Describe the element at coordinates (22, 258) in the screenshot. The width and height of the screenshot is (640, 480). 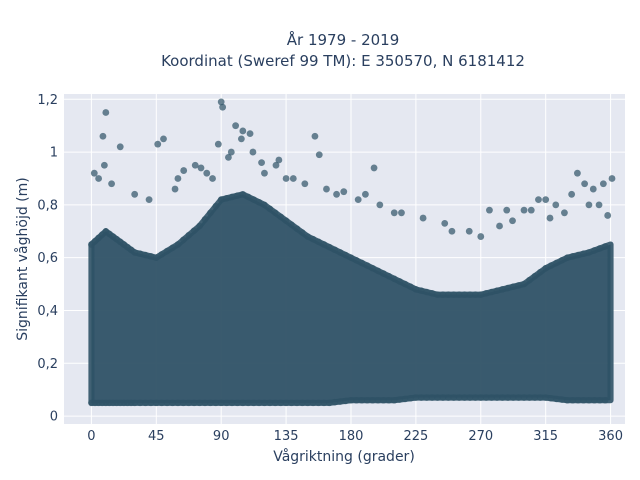
I see `y-axis-title: Signifikant våghöjd (m)` at that location.